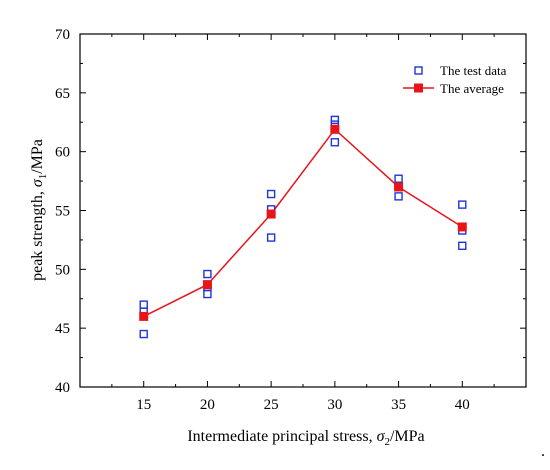 This screenshot has height=470, width=550. Describe the element at coordinates (62, 388) in the screenshot. I see `y-tick-label: 40` at that location.